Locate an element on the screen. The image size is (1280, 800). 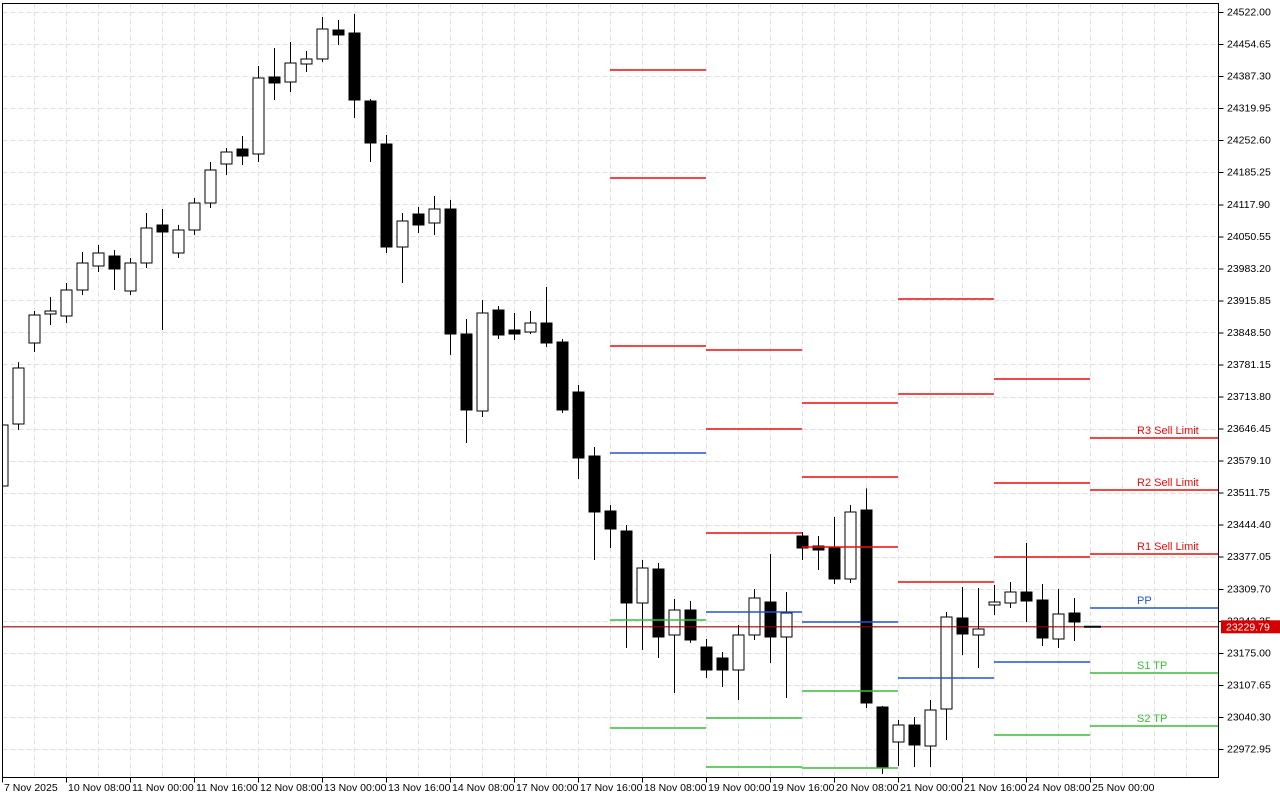
x-axis-label: 21 Nov 16:00 is located at coordinates (995, 788).